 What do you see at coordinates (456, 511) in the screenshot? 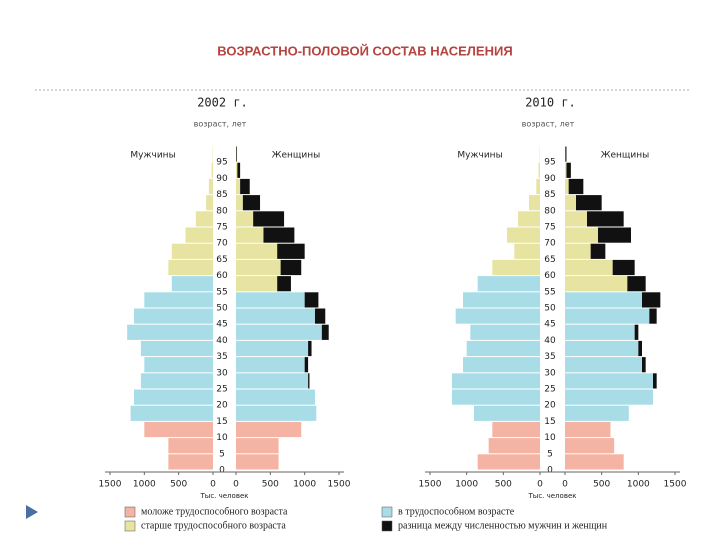
I see `legend-label: в трудоспособном возрасте` at bounding box center [456, 511].